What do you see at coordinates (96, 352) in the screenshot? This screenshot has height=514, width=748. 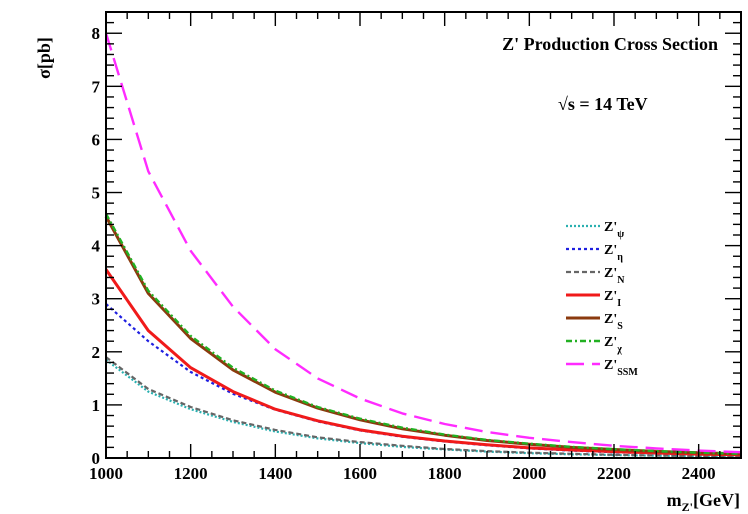 I see `y-tick-label: 2` at bounding box center [96, 352].